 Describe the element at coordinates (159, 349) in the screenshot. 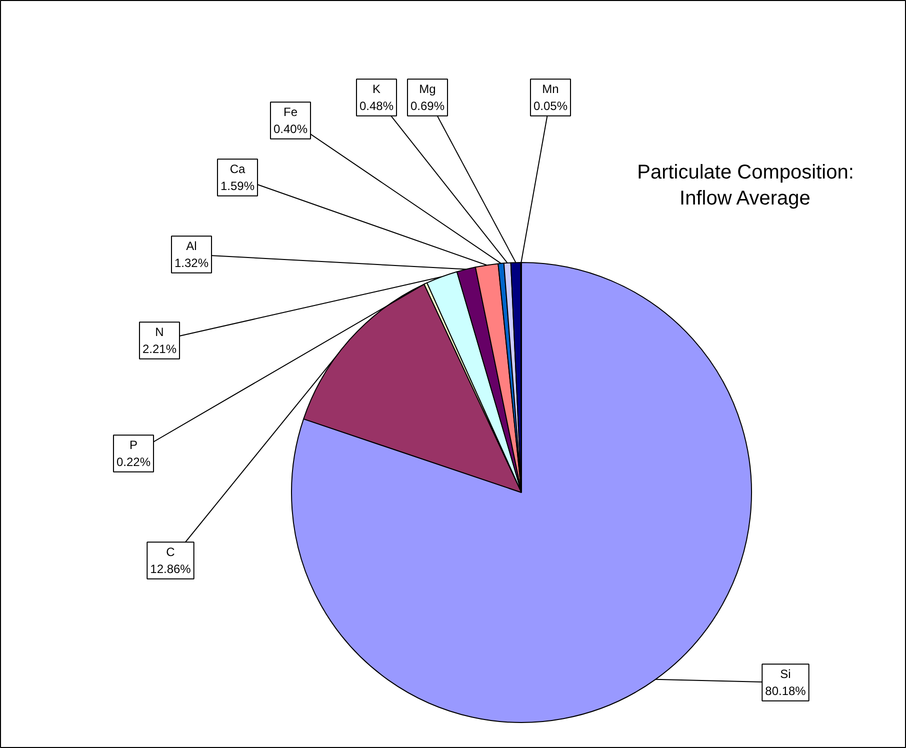

I see `data-label: 2.21%` at that location.